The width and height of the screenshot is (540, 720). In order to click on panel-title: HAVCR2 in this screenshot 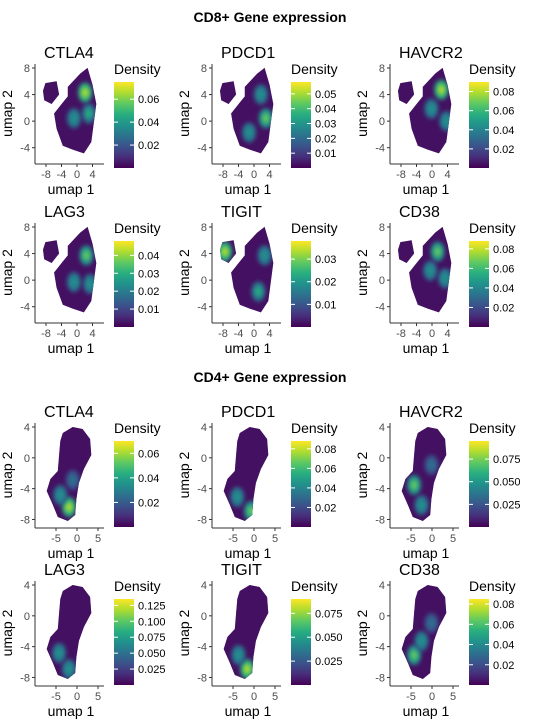, I will do `click(431, 53)`.